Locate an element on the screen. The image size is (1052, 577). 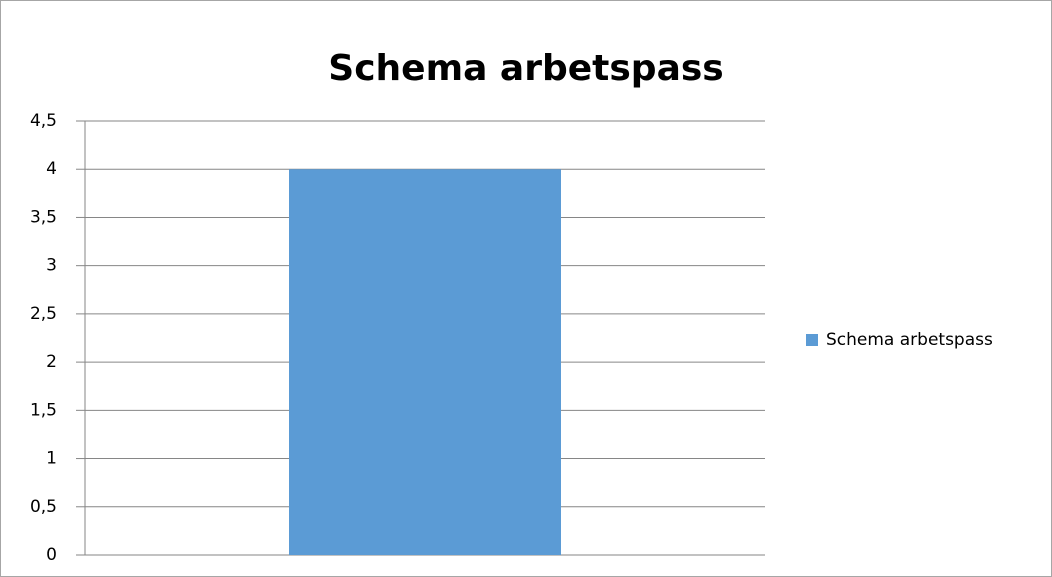
y-tick-label: 3 is located at coordinates (51, 266).